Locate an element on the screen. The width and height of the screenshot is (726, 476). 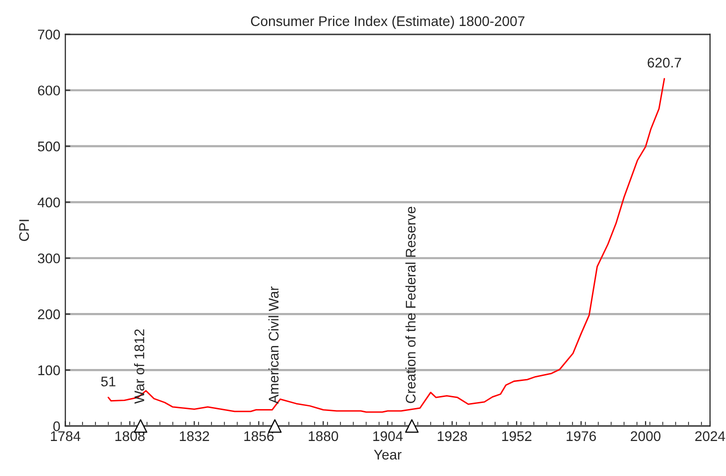
chart-title: Consumer Price Index (Estimate) 1800-2007 is located at coordinates (387, 22).